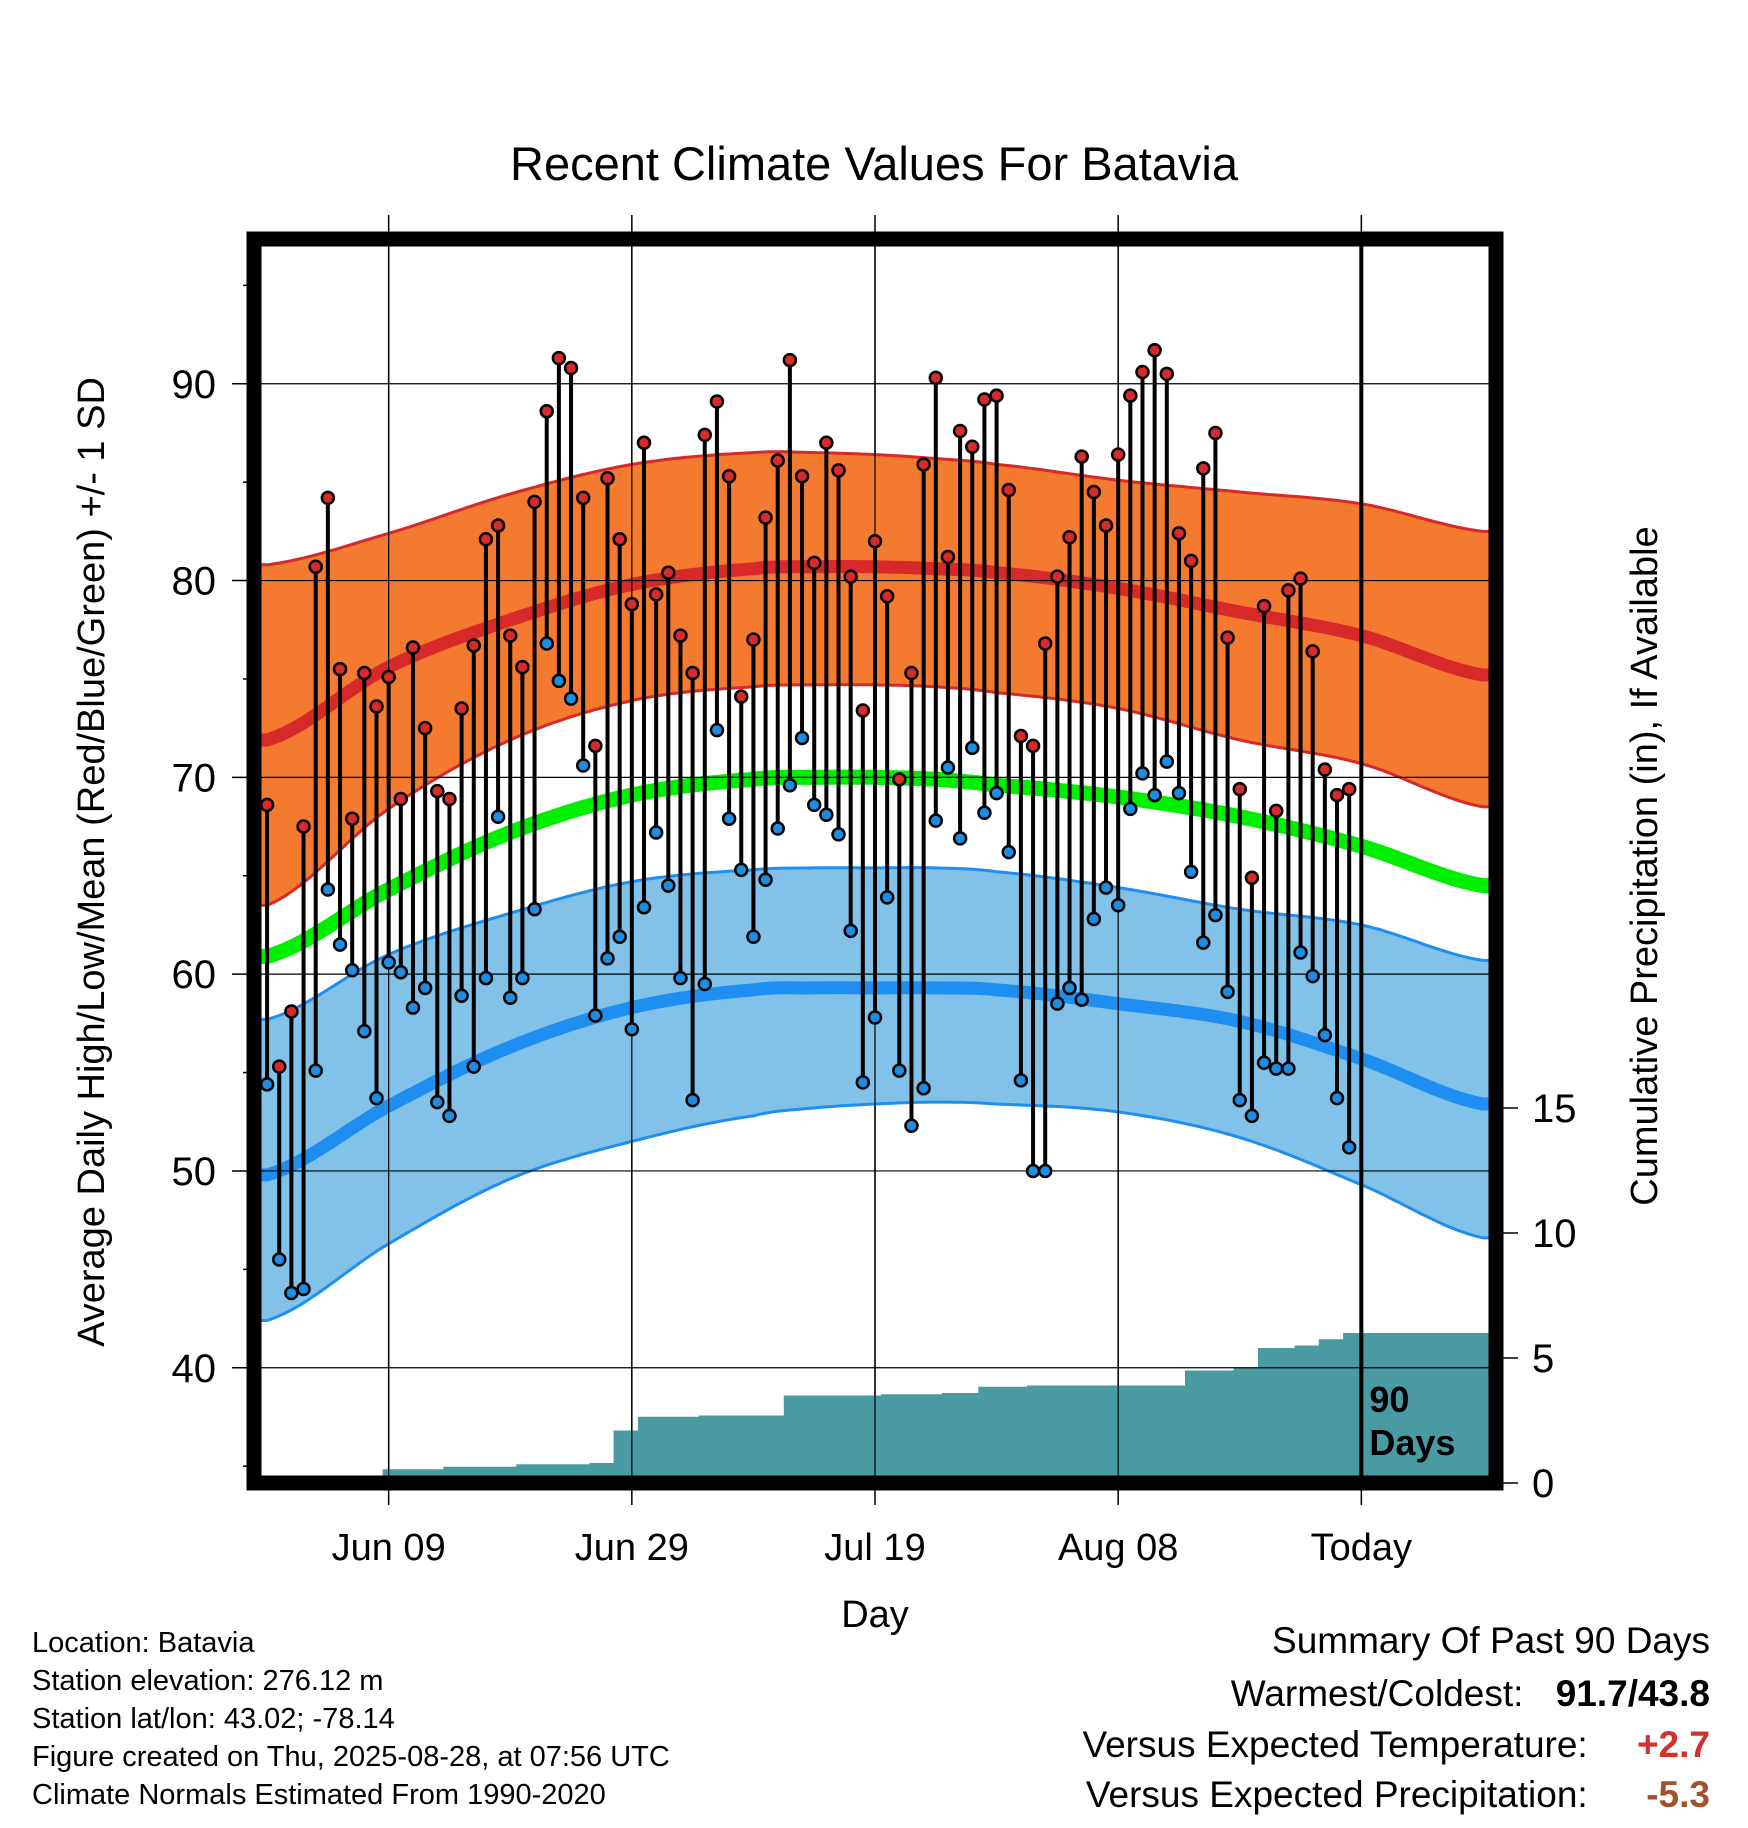 The width and height of the screenshot is (1748, 1828). What do you see at coordinates (194, 582) in the screenshot?
I see `y-tick-label: 80` at bounding box center [194, 582].